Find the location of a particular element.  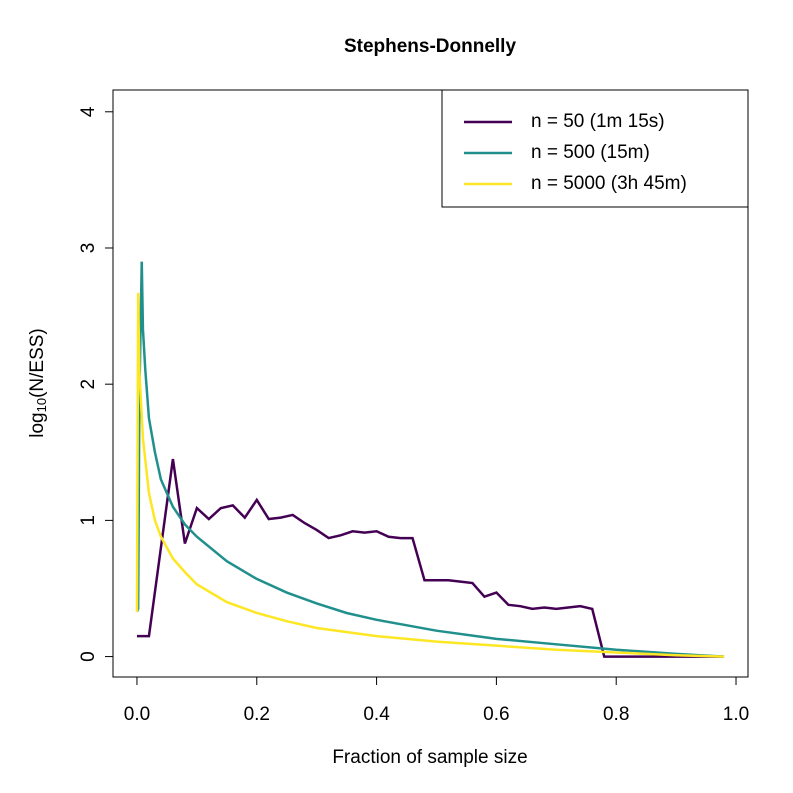

y-tick-label: 1 is located at coordinates (88, 520).